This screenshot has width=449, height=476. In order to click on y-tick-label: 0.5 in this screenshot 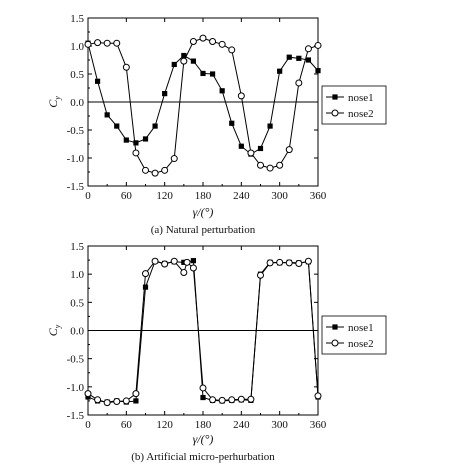, I will do `click(77, 75)`.